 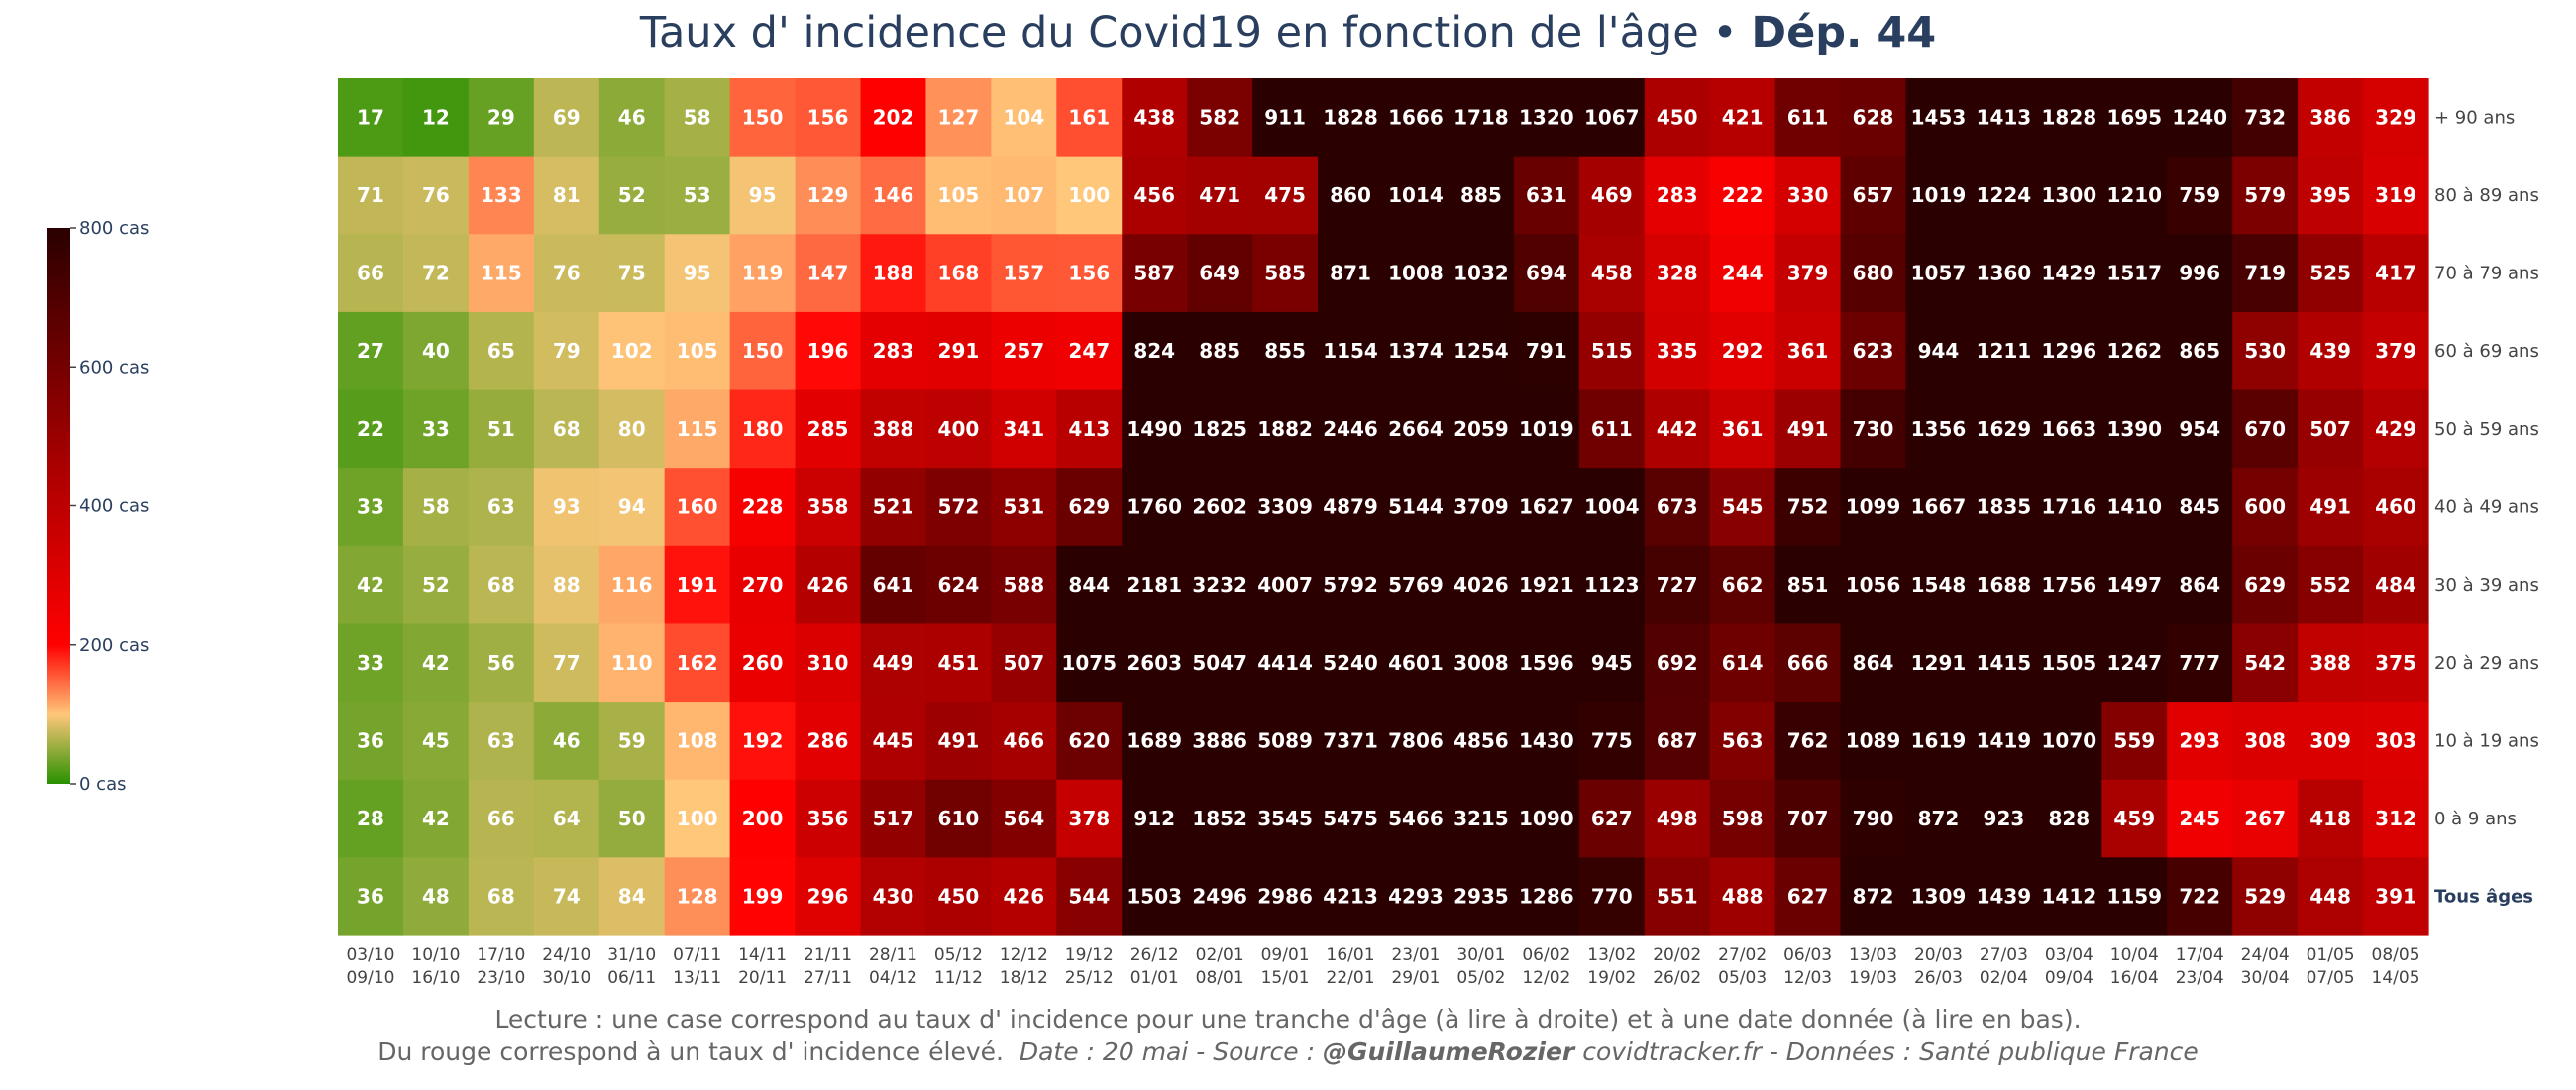 What do you see at coordinates (2134, 978) in the screenshot?
I see `column-label-end: 16/04` at bounding box center [2134, 978].